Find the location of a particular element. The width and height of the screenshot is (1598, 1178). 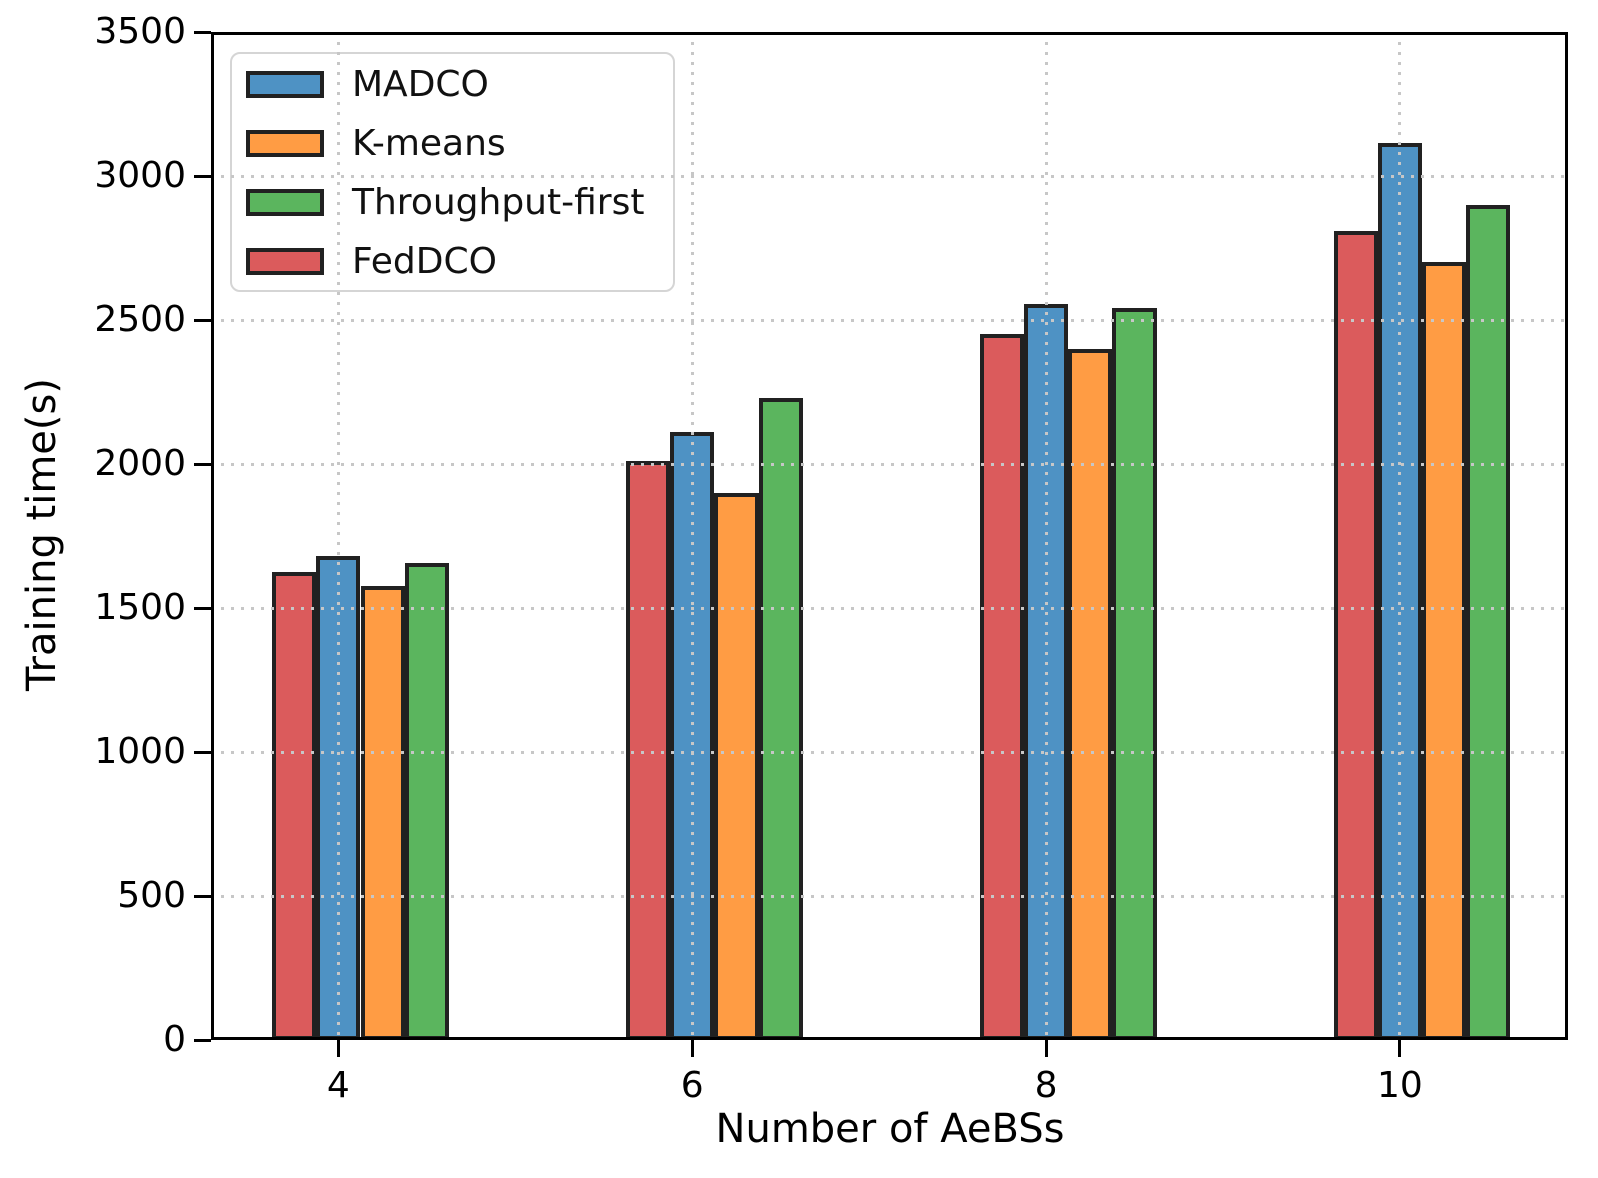

x-axis-label: Number of AeBSs is located at coordinates (890, 1129).